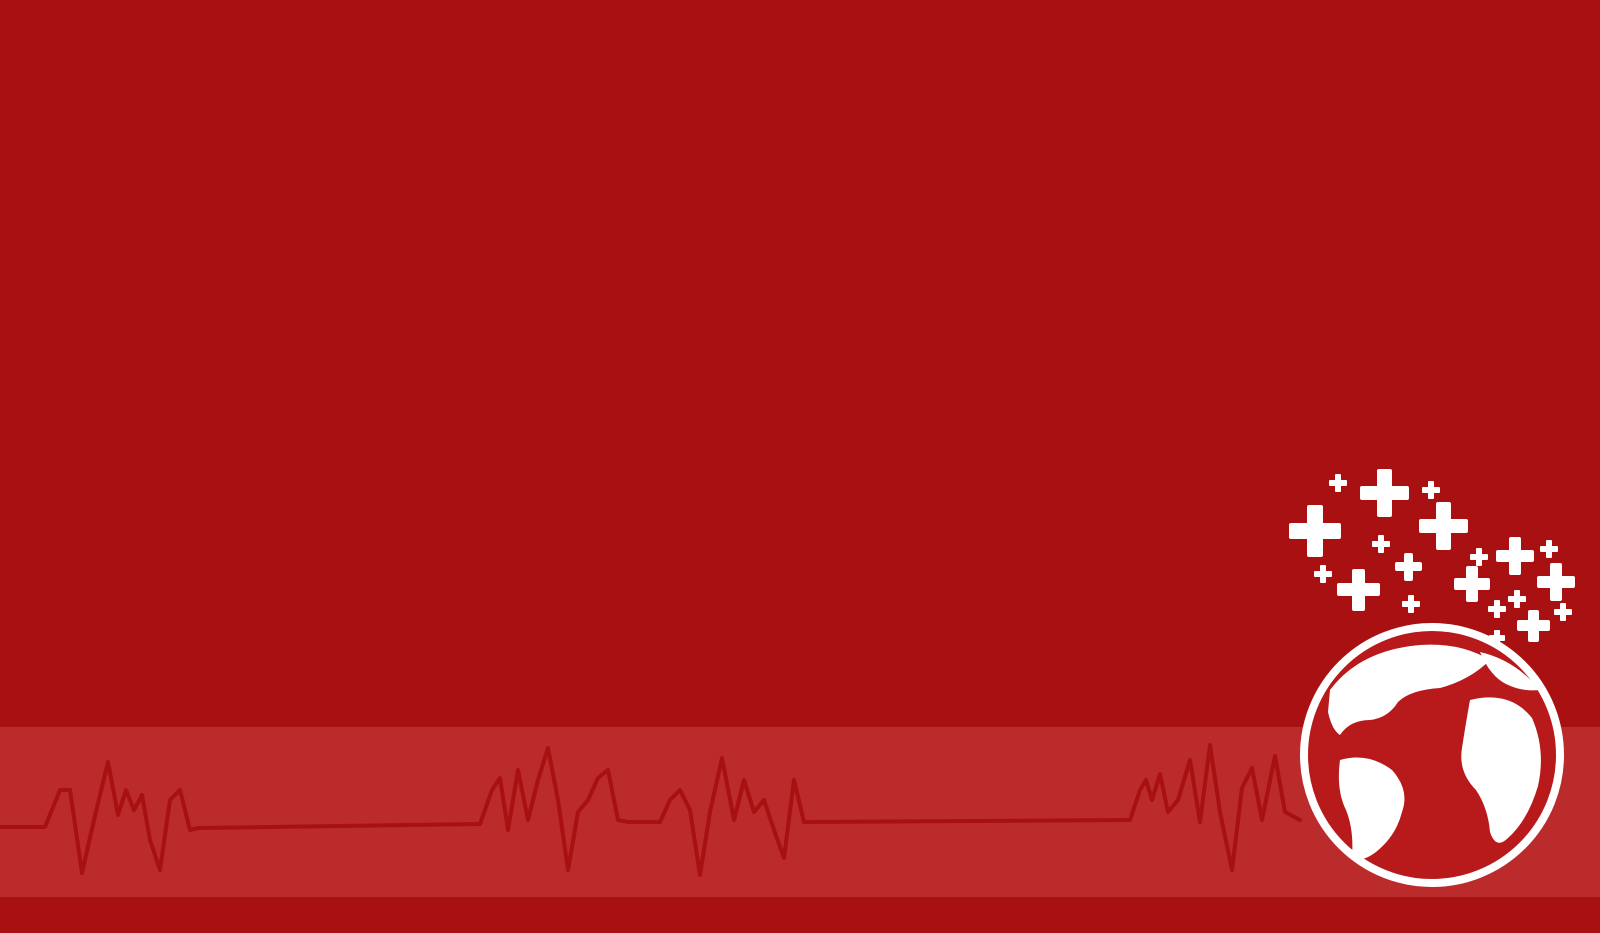  What do you see at coordinates (651, 810) in the screenshot?
I see `heartbeat-line-icon` at bounding box center [651, 810].